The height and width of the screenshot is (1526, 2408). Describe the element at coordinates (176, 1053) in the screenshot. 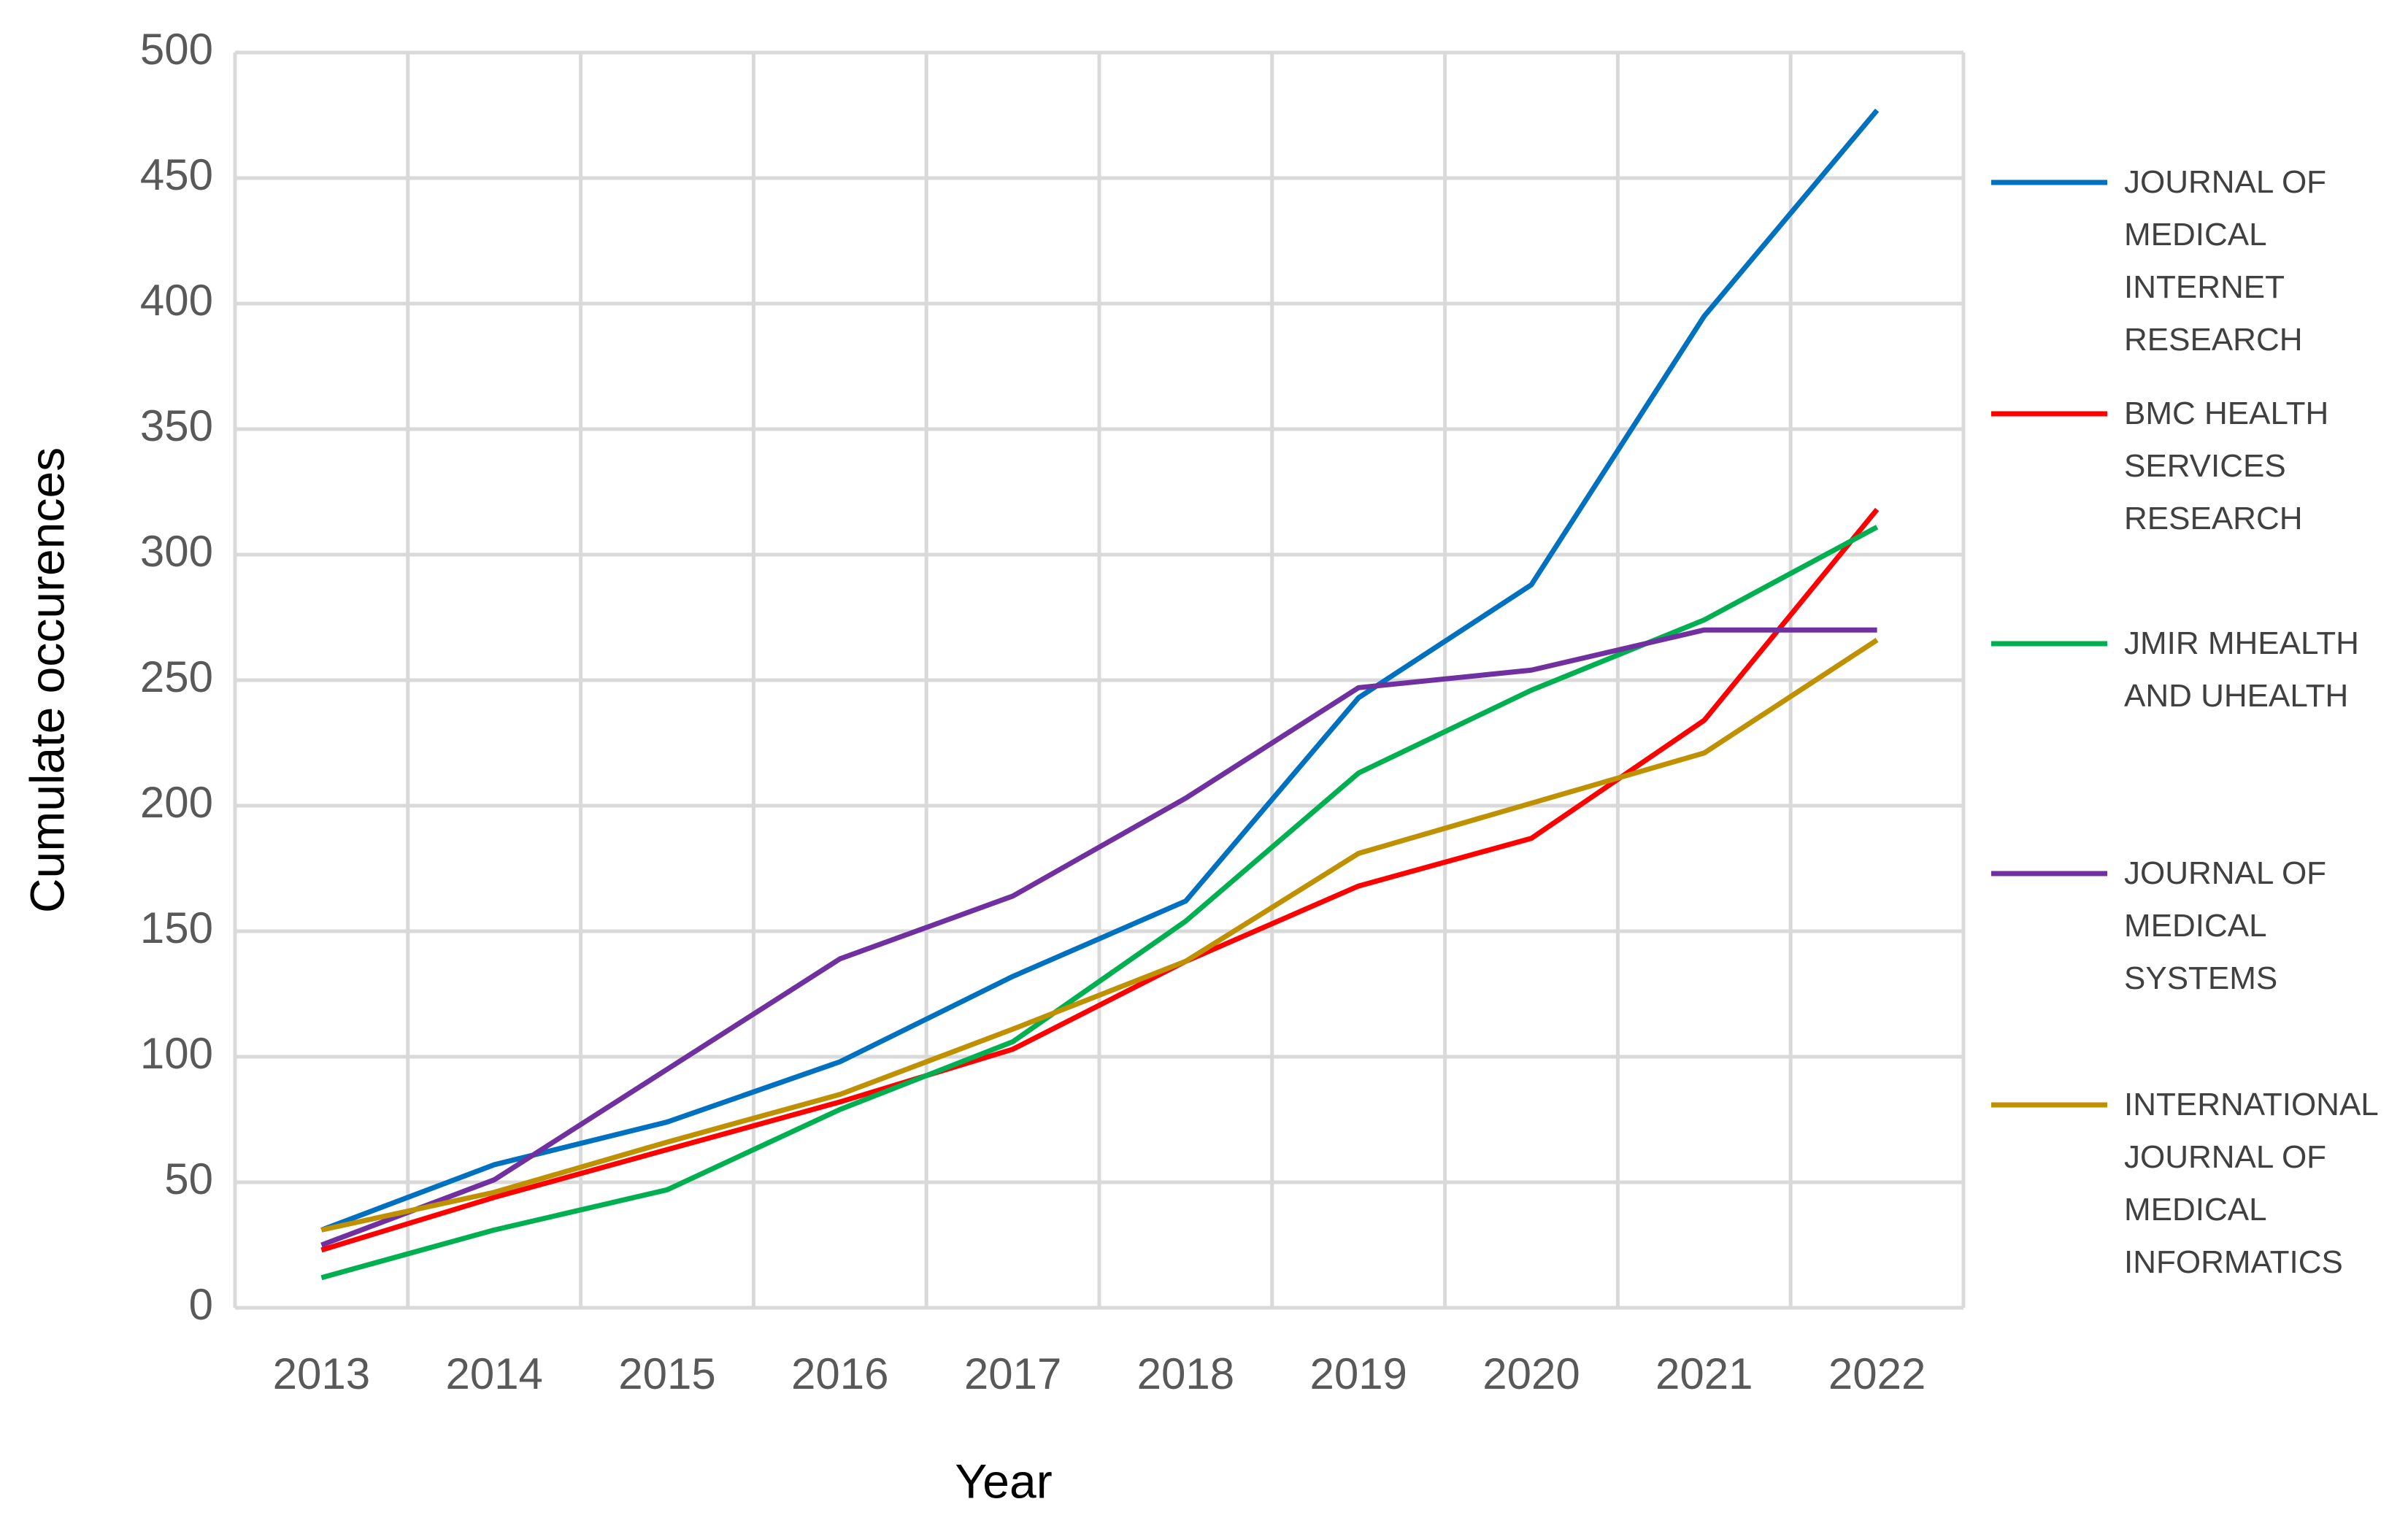

I see `y-tick-label: 100` at that location.